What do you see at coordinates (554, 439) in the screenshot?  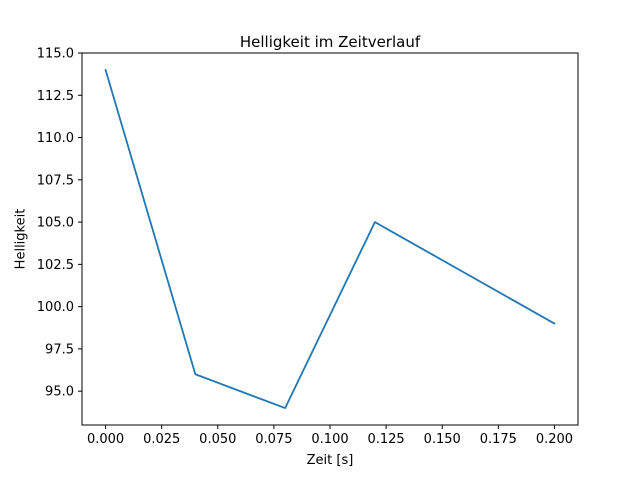 I see `x-tick-label: 0.200` at bounding box center [554, 439].